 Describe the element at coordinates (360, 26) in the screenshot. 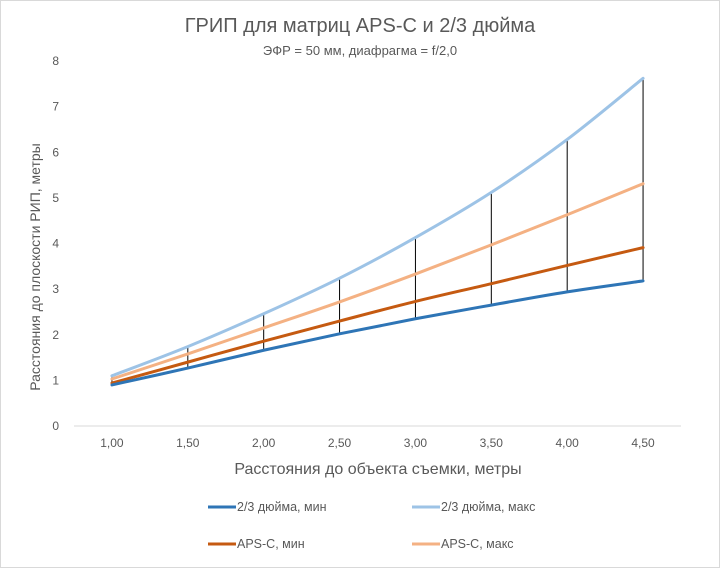

I see `chart-title: ГРИП для матриц APS-C и 2/3 дюйма` at that location.